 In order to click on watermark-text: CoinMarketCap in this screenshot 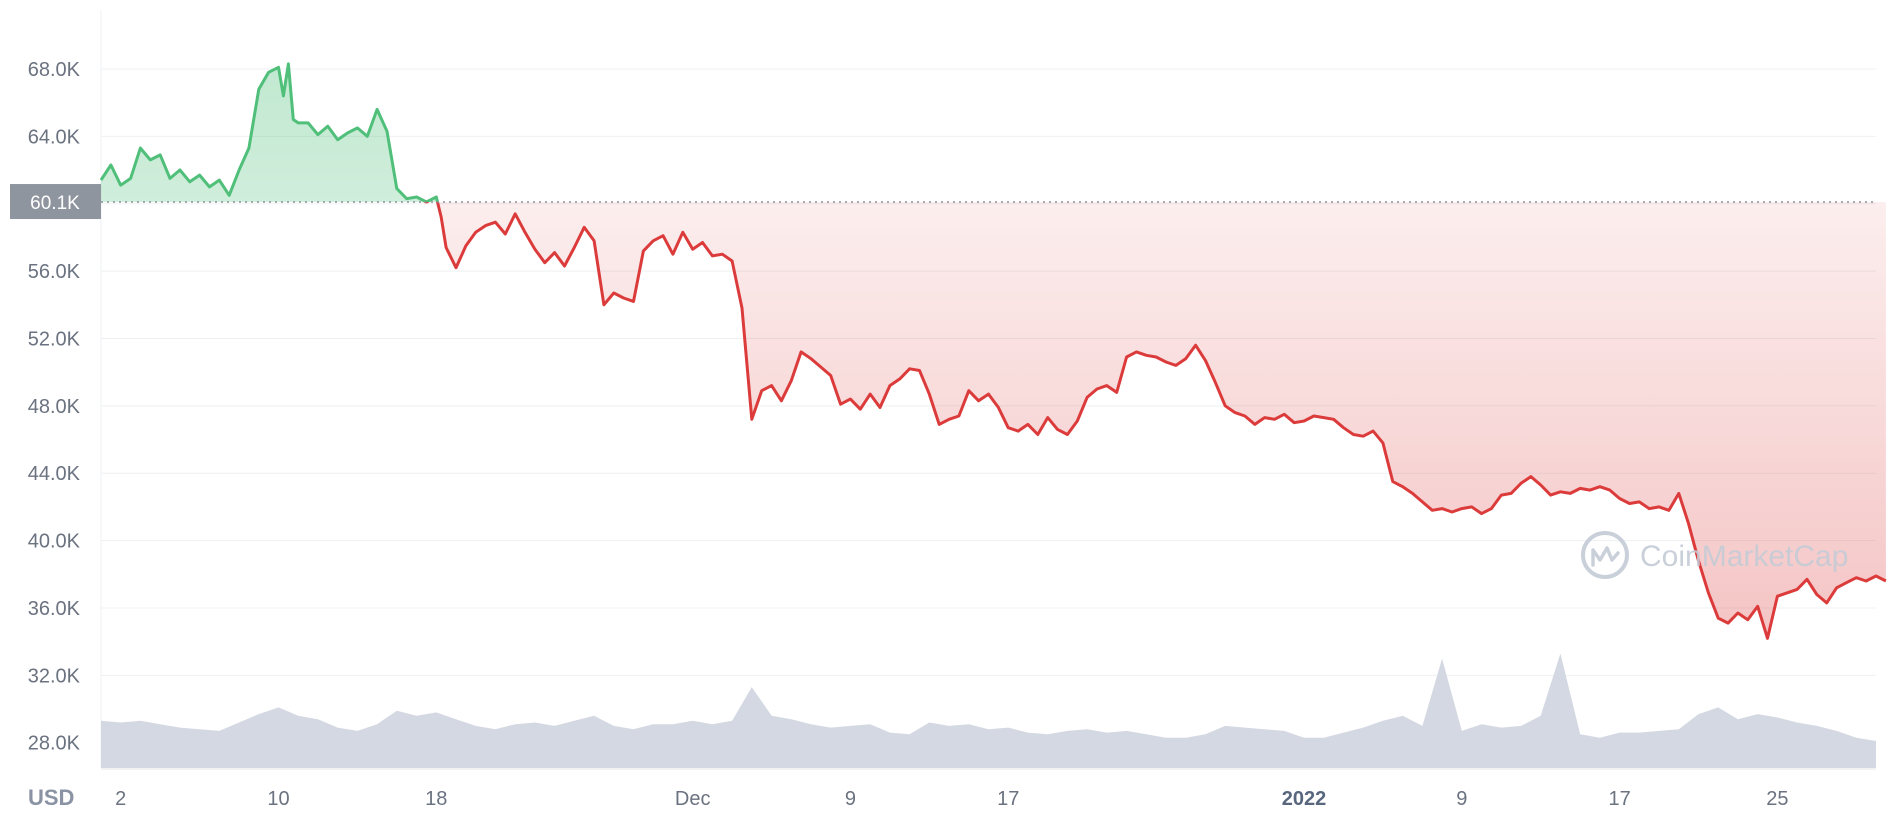, I will do `click(1744, 556)`.